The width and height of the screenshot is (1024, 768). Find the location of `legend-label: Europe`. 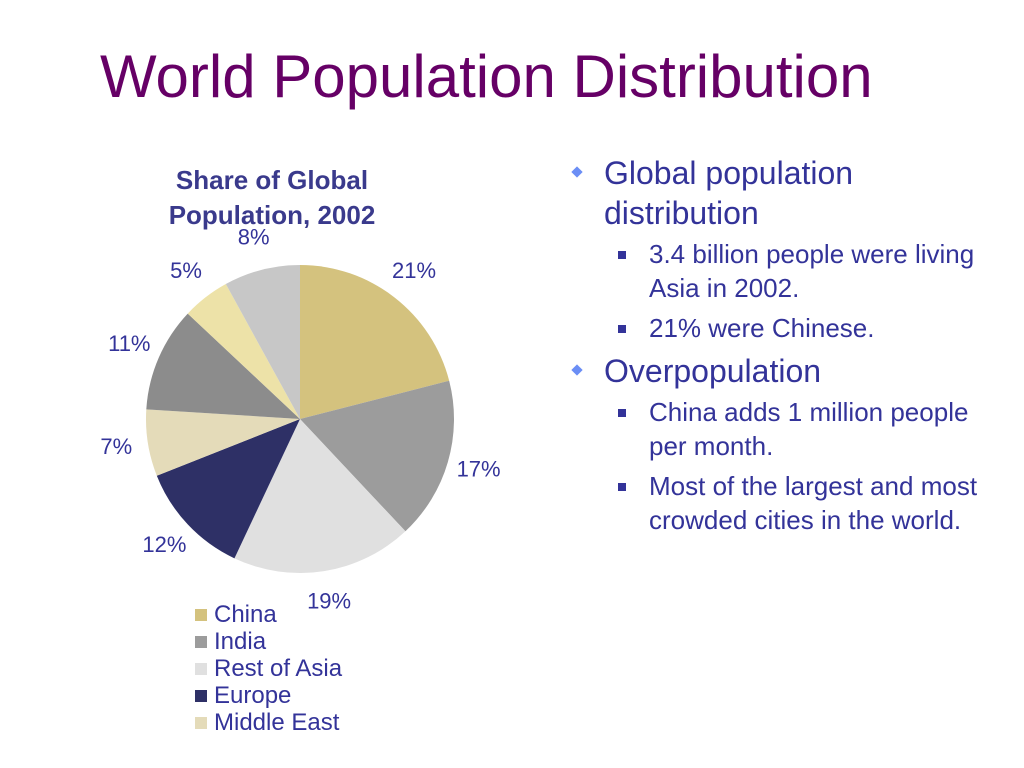

legend-label: Europe is located at coordinates (253, 695).